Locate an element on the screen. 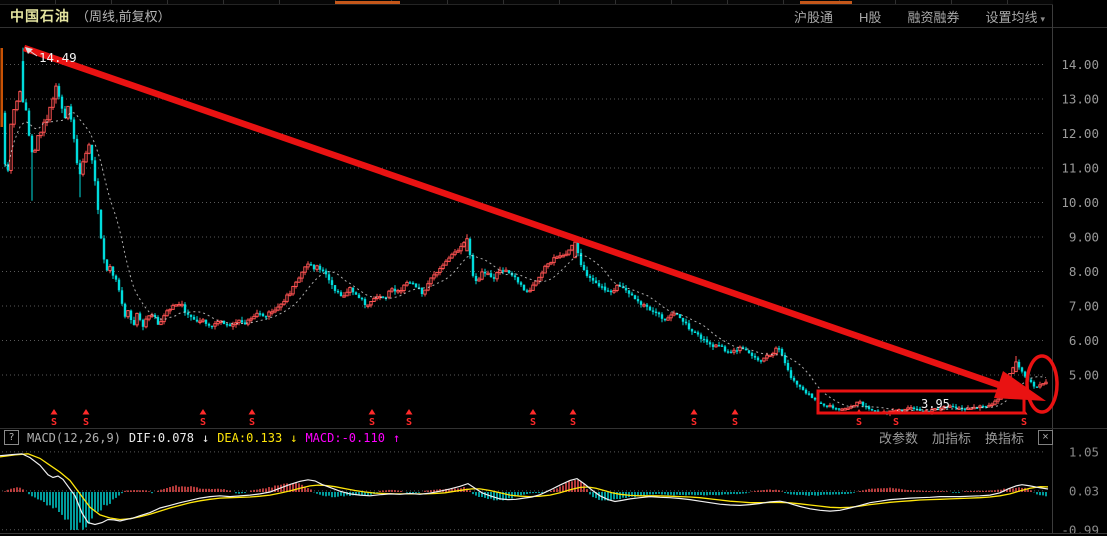 This screenshot has width=1107, height=536. end-circle is located at coordinates (1042, 384).